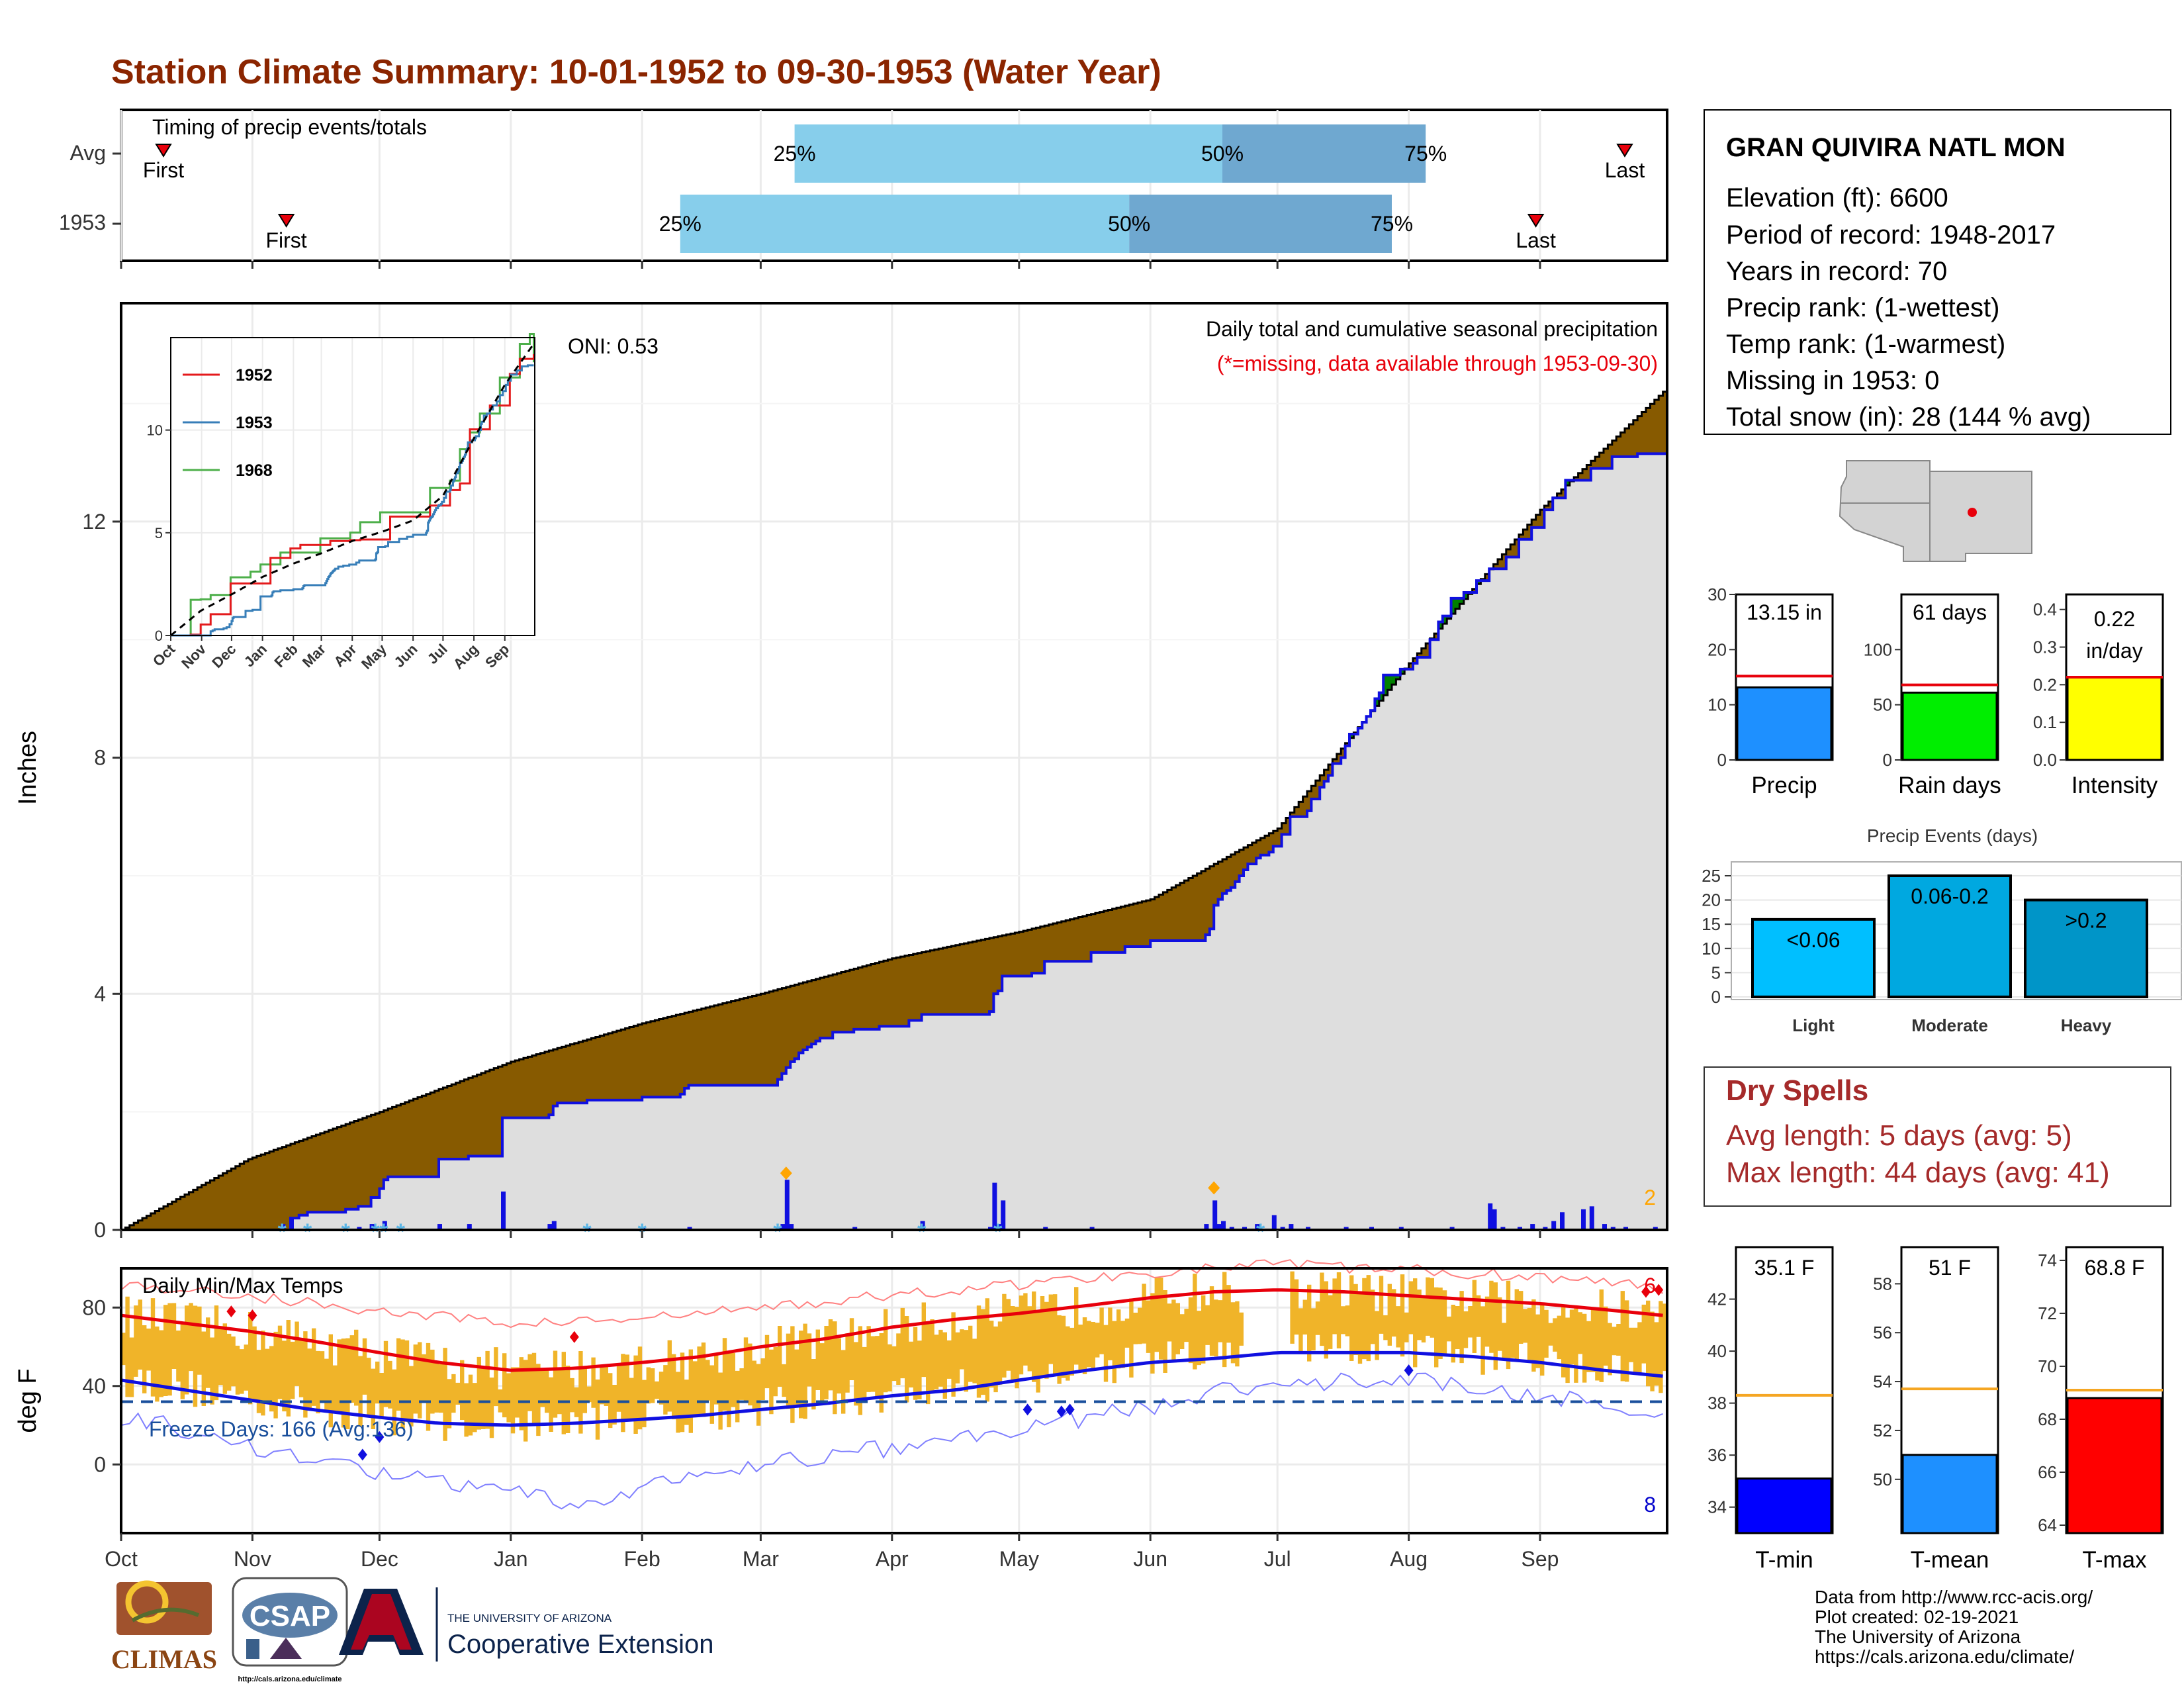 The image size is (2184, 1688). Describe the element at coordinates (285, 240) in the screenshot. I see `first-event-label-1953: First` at that location.